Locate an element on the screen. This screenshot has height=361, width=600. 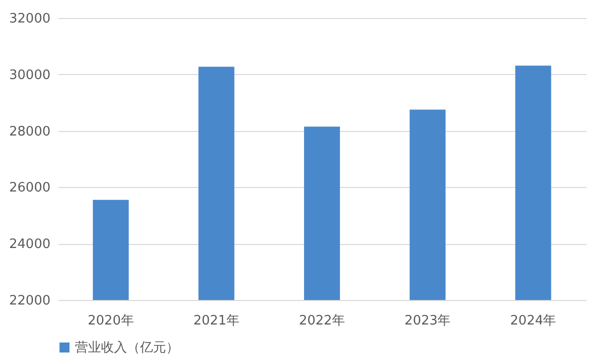
x-tick-label: 2020年 is located at coordinates (111, 321).